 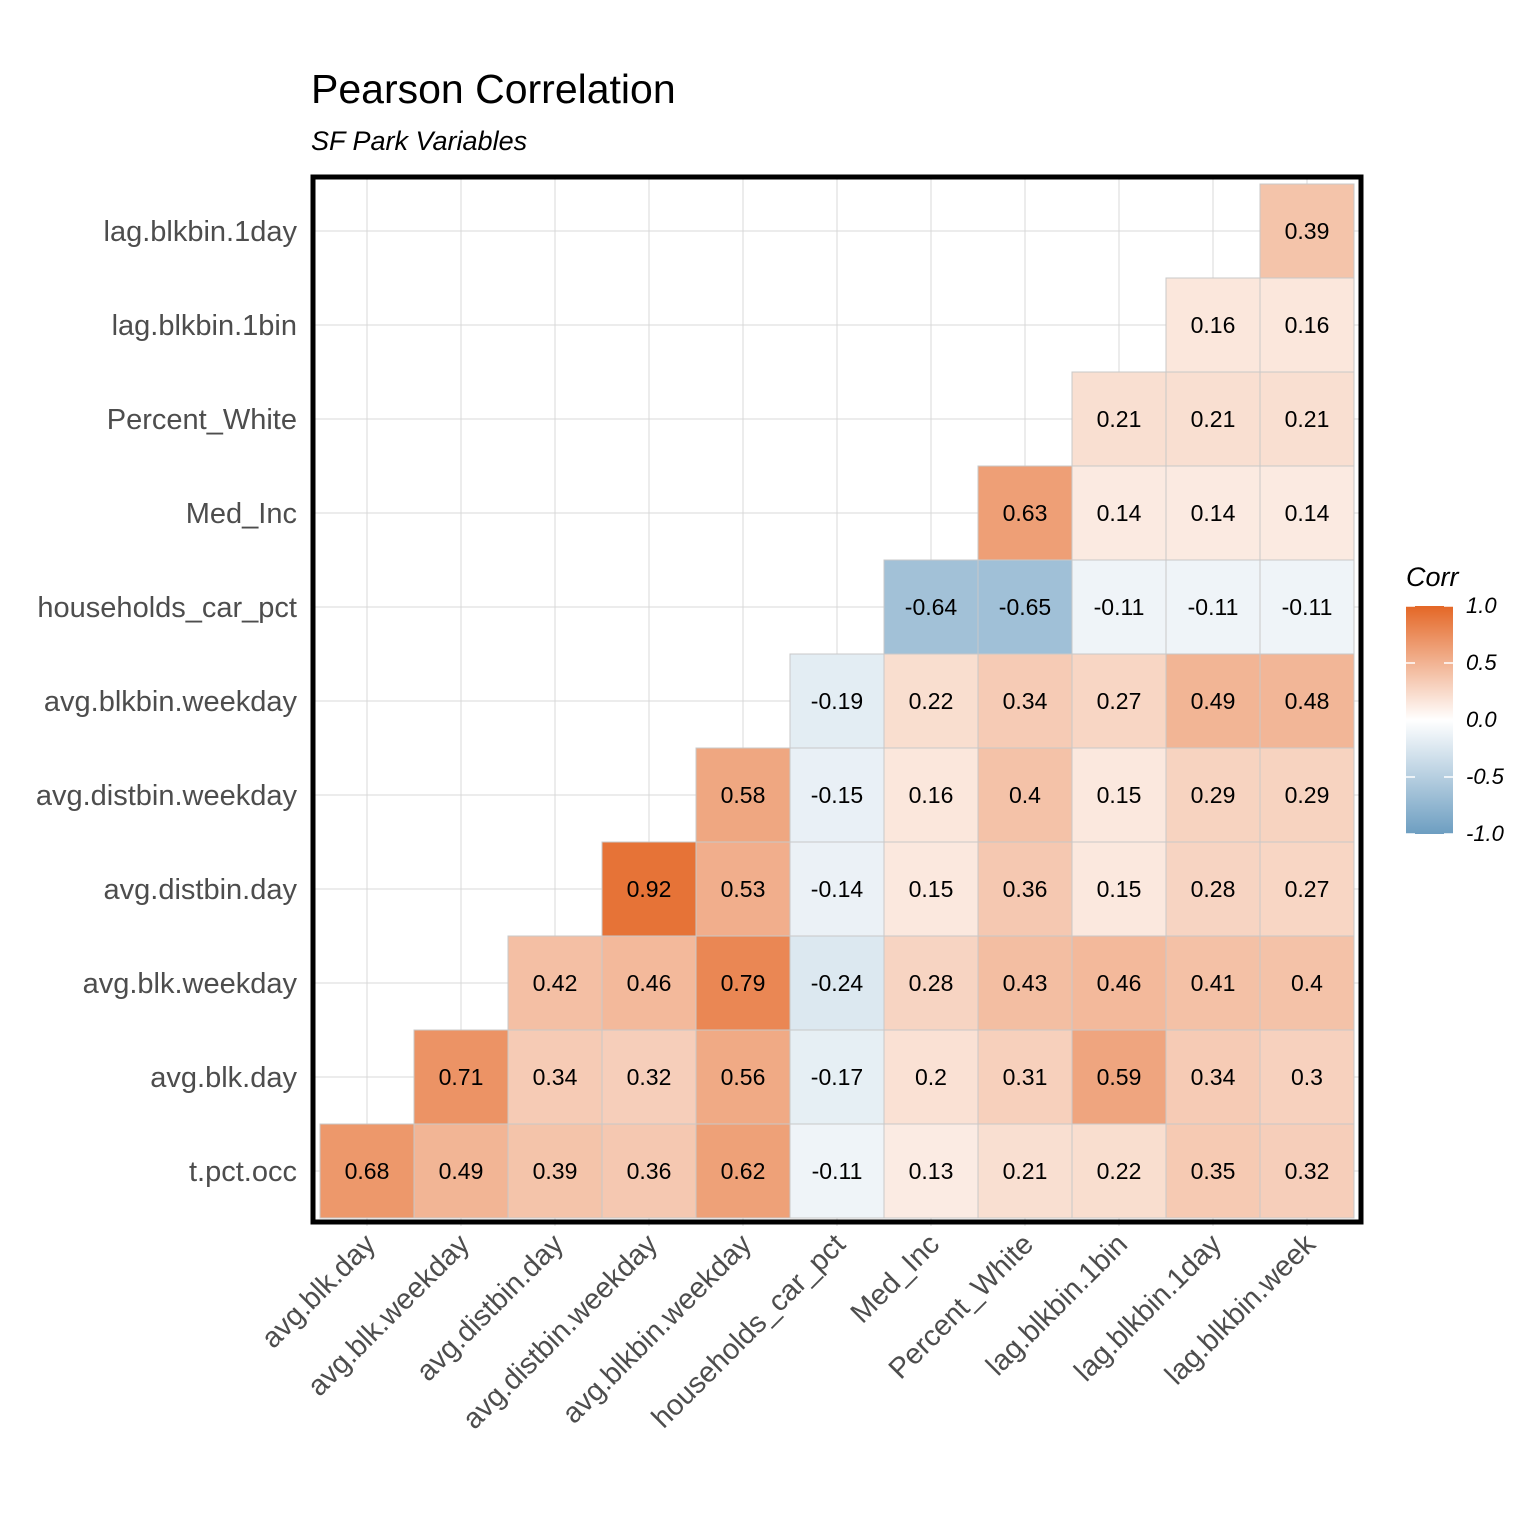 I want to click on chart-title: Pearson Correlation, so click(x=493, y=89).